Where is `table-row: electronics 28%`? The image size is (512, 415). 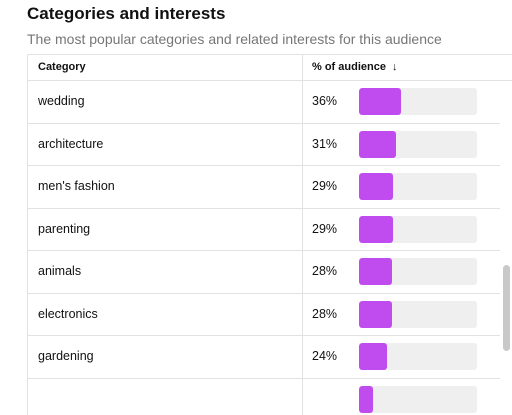
table-row: electronics 28% is located at coordinates (264, 315).